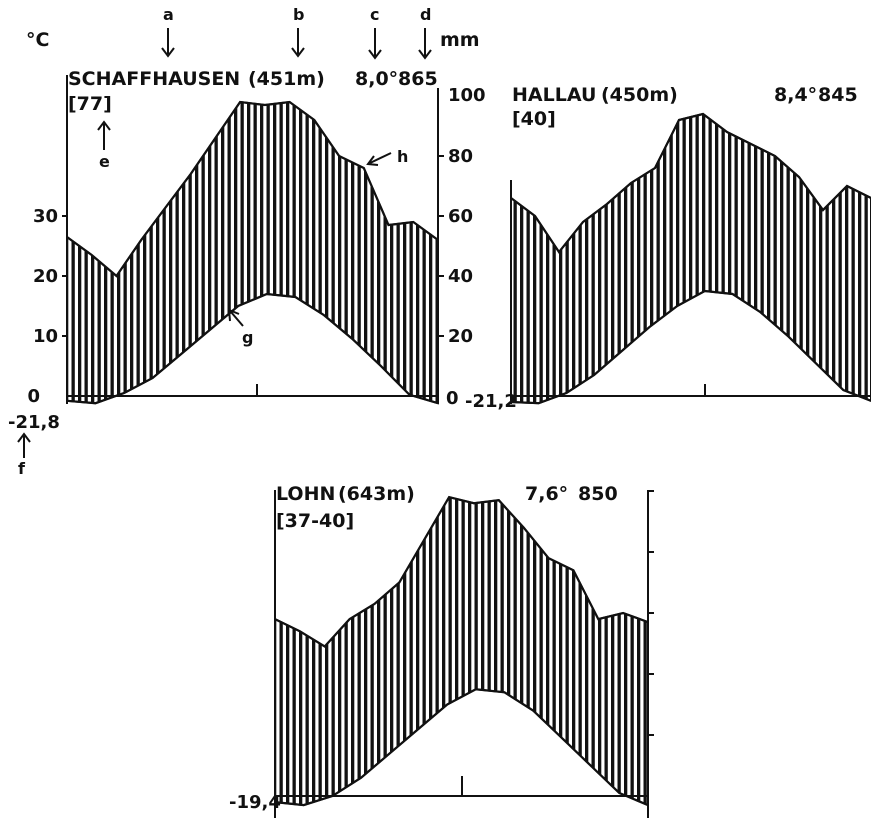 The width and height of the screenshot is (871, 823). I want to click on precip-curve-lohn, so click(461, 571).